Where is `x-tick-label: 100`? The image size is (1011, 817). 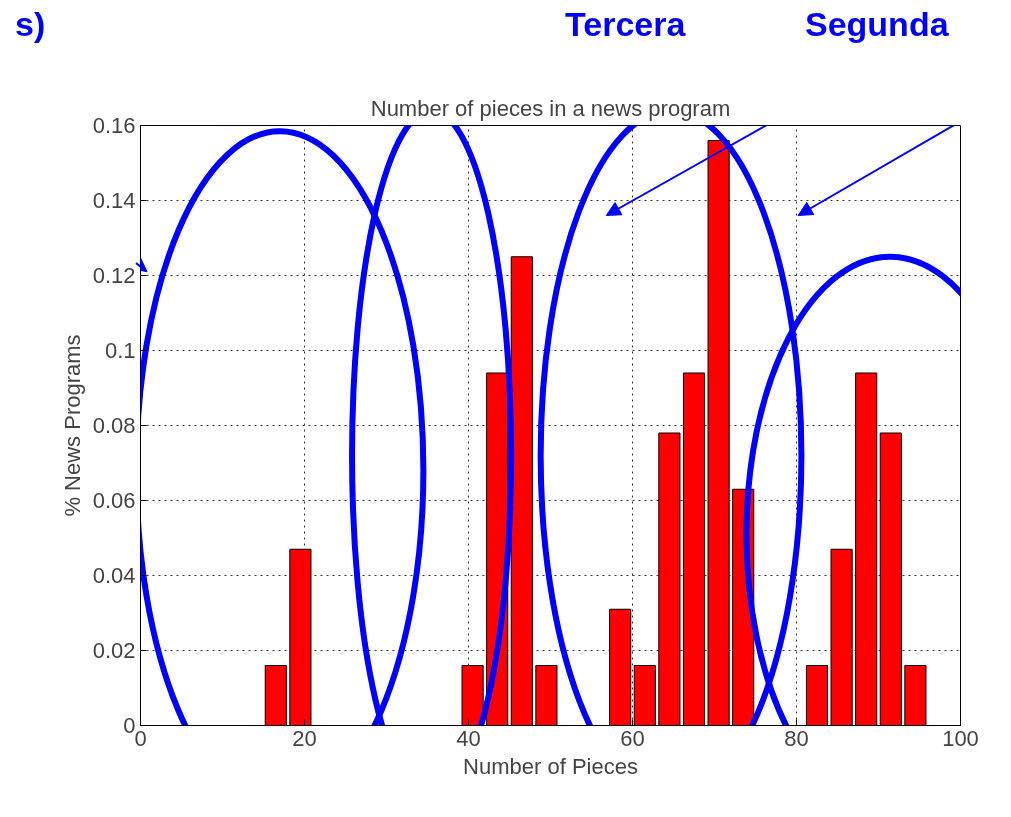 x-tick-label: 100 is located at coordinates (960, 738).